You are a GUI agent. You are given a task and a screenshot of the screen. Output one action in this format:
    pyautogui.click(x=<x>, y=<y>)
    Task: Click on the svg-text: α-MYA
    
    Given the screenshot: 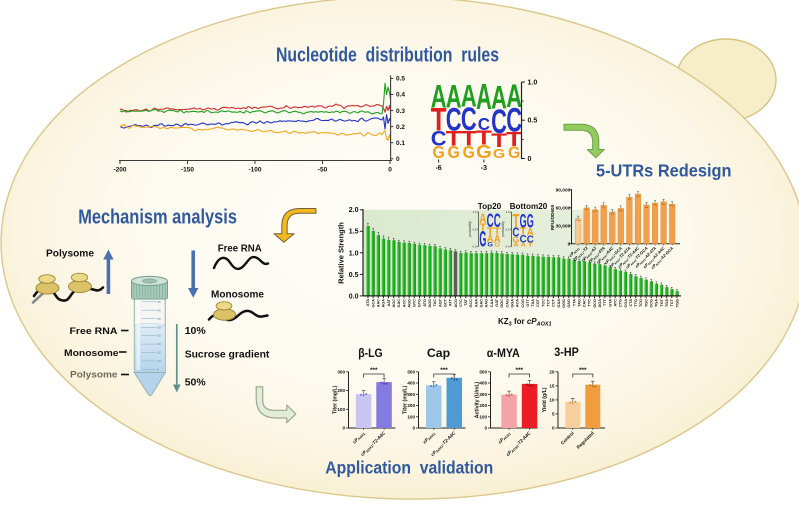 What is the action you would take?
    pyautogui.click(x=503, y=354)
    